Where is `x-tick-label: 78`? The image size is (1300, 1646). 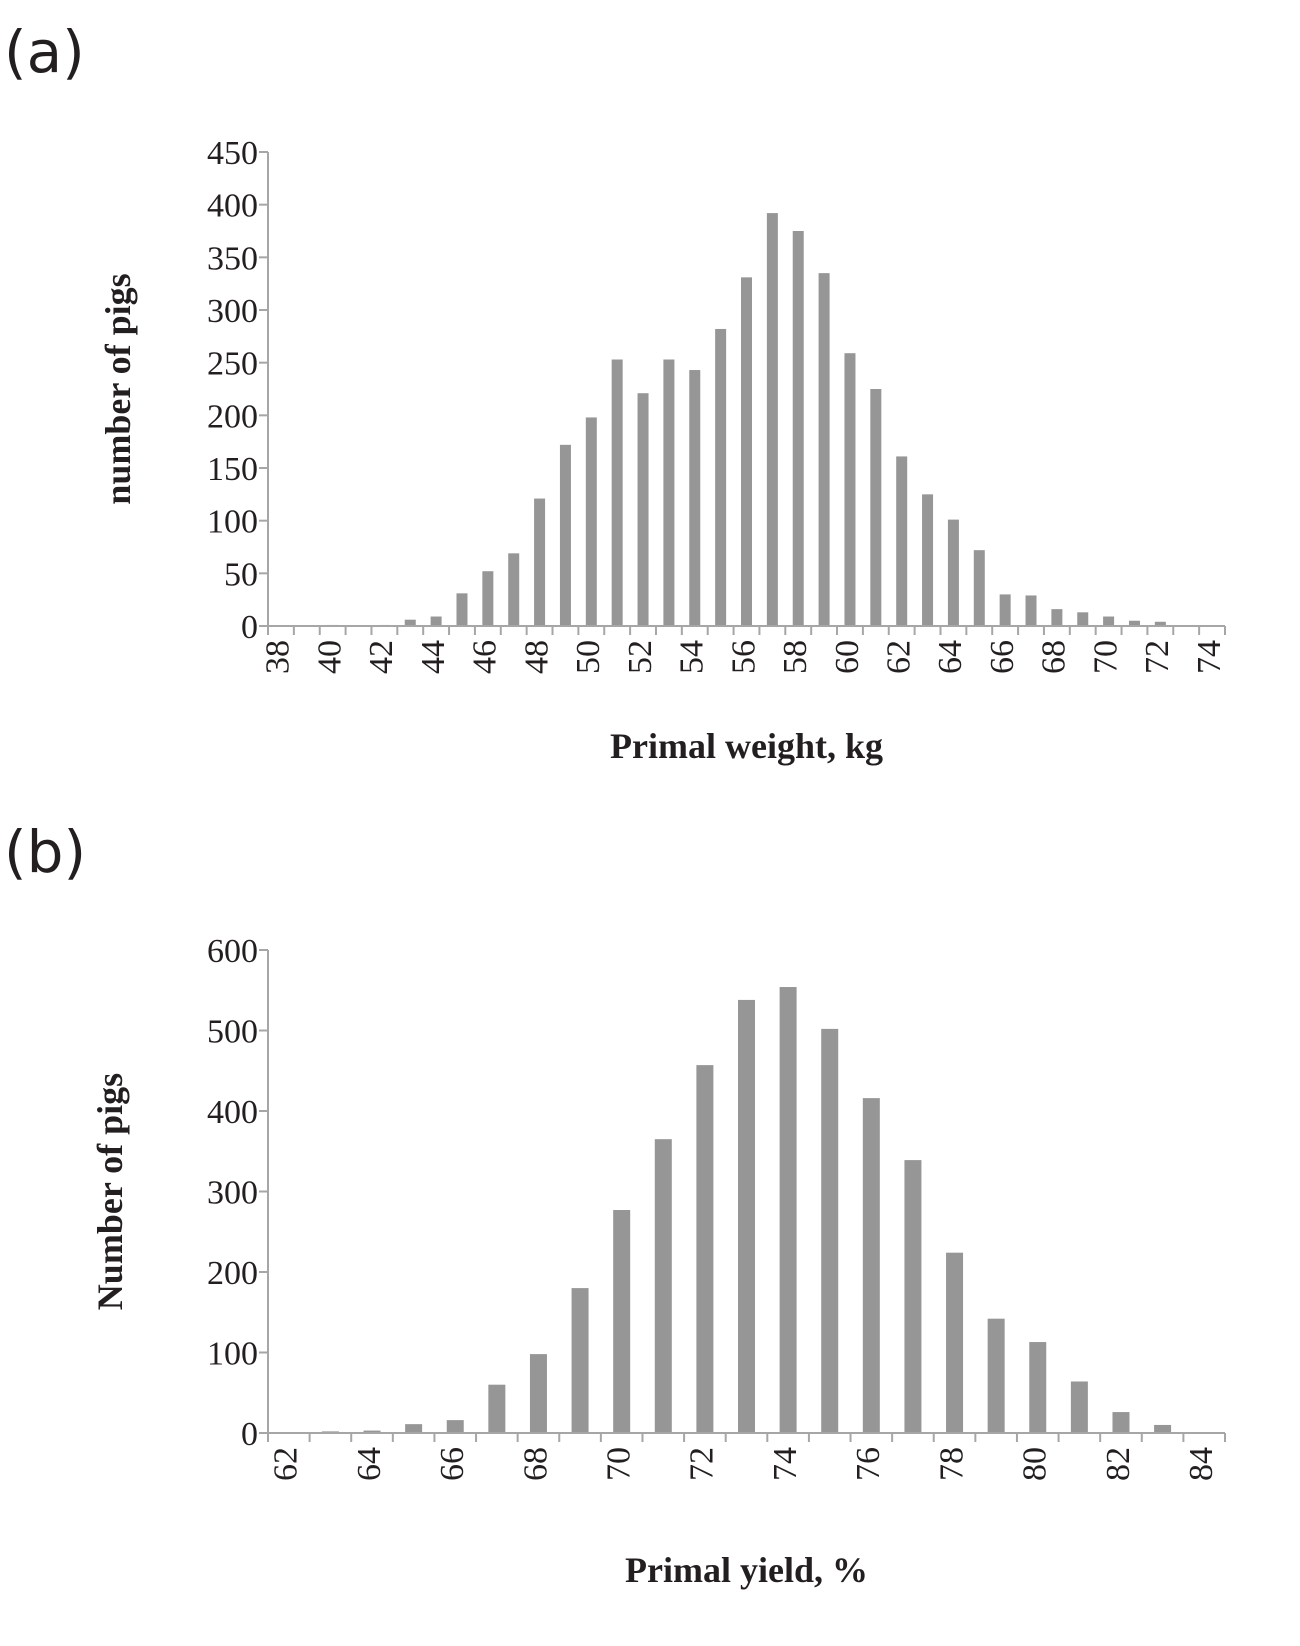
x-tick-label: 78 is located at coordinates (951, 1464).